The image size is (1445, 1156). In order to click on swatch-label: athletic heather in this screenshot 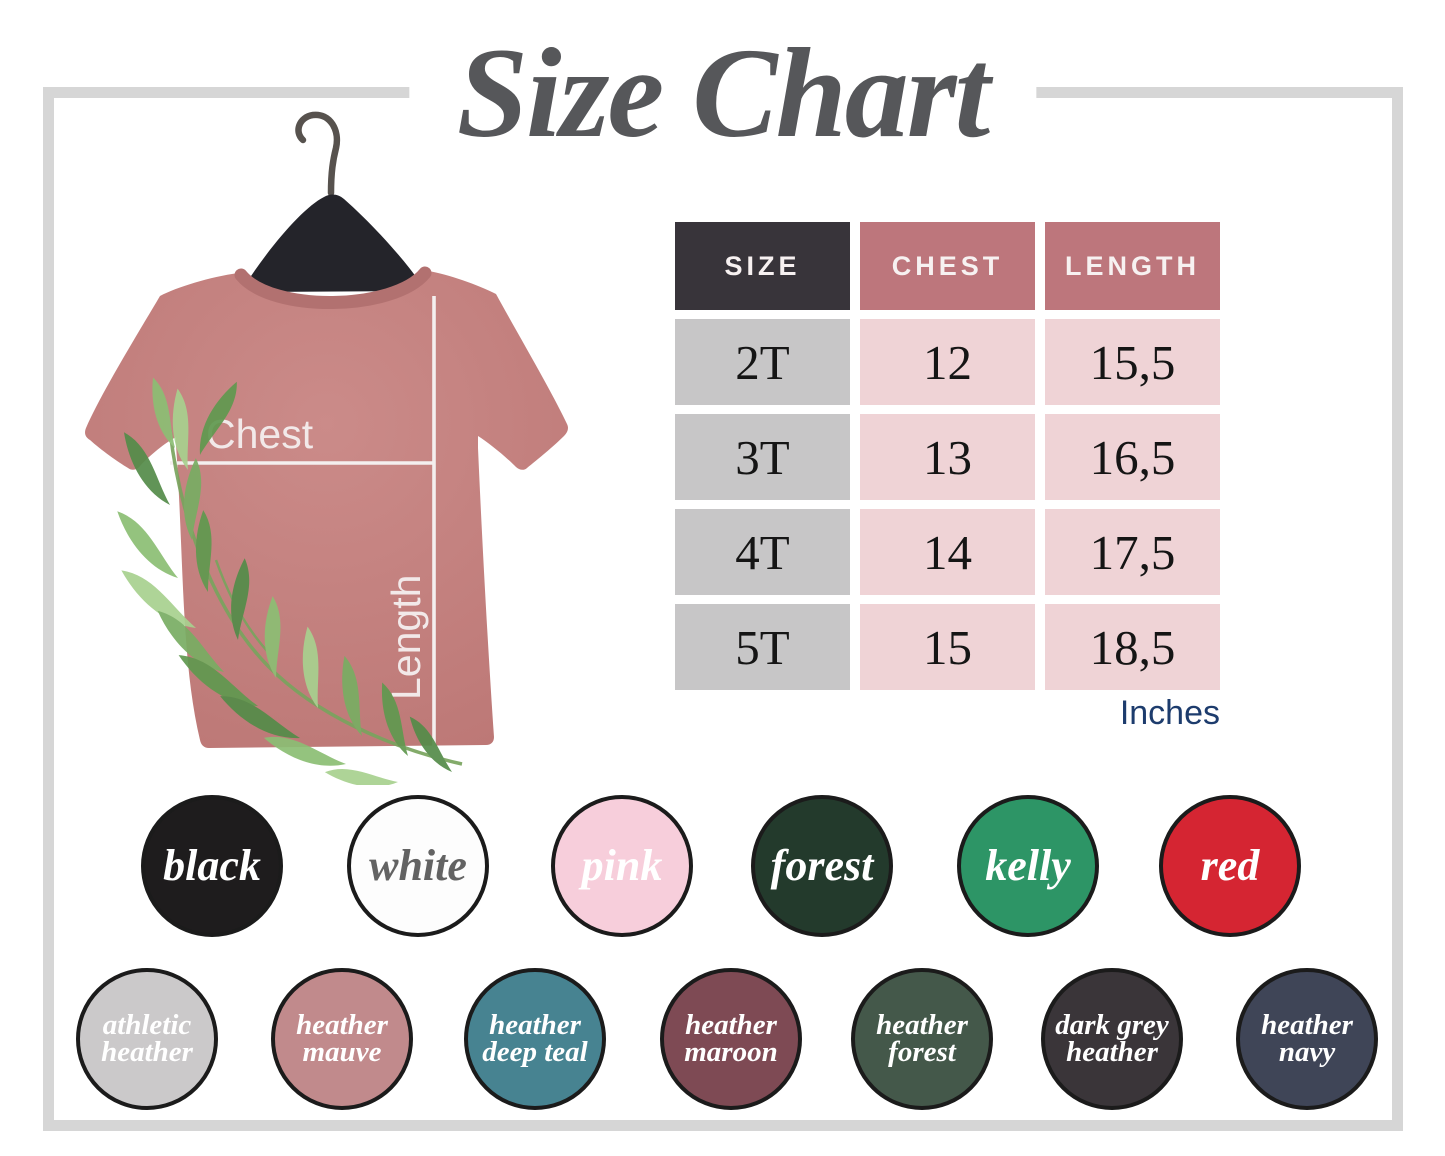, I will do `click(147, 1038)`.